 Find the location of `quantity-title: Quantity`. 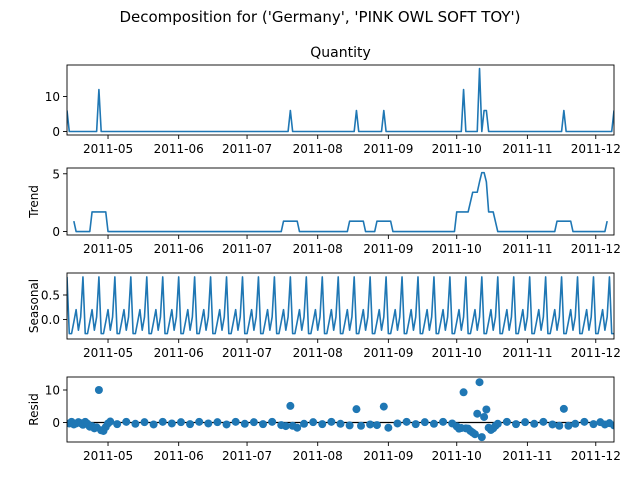

quantity-title: Quantity is located at coordinates (340, 53).